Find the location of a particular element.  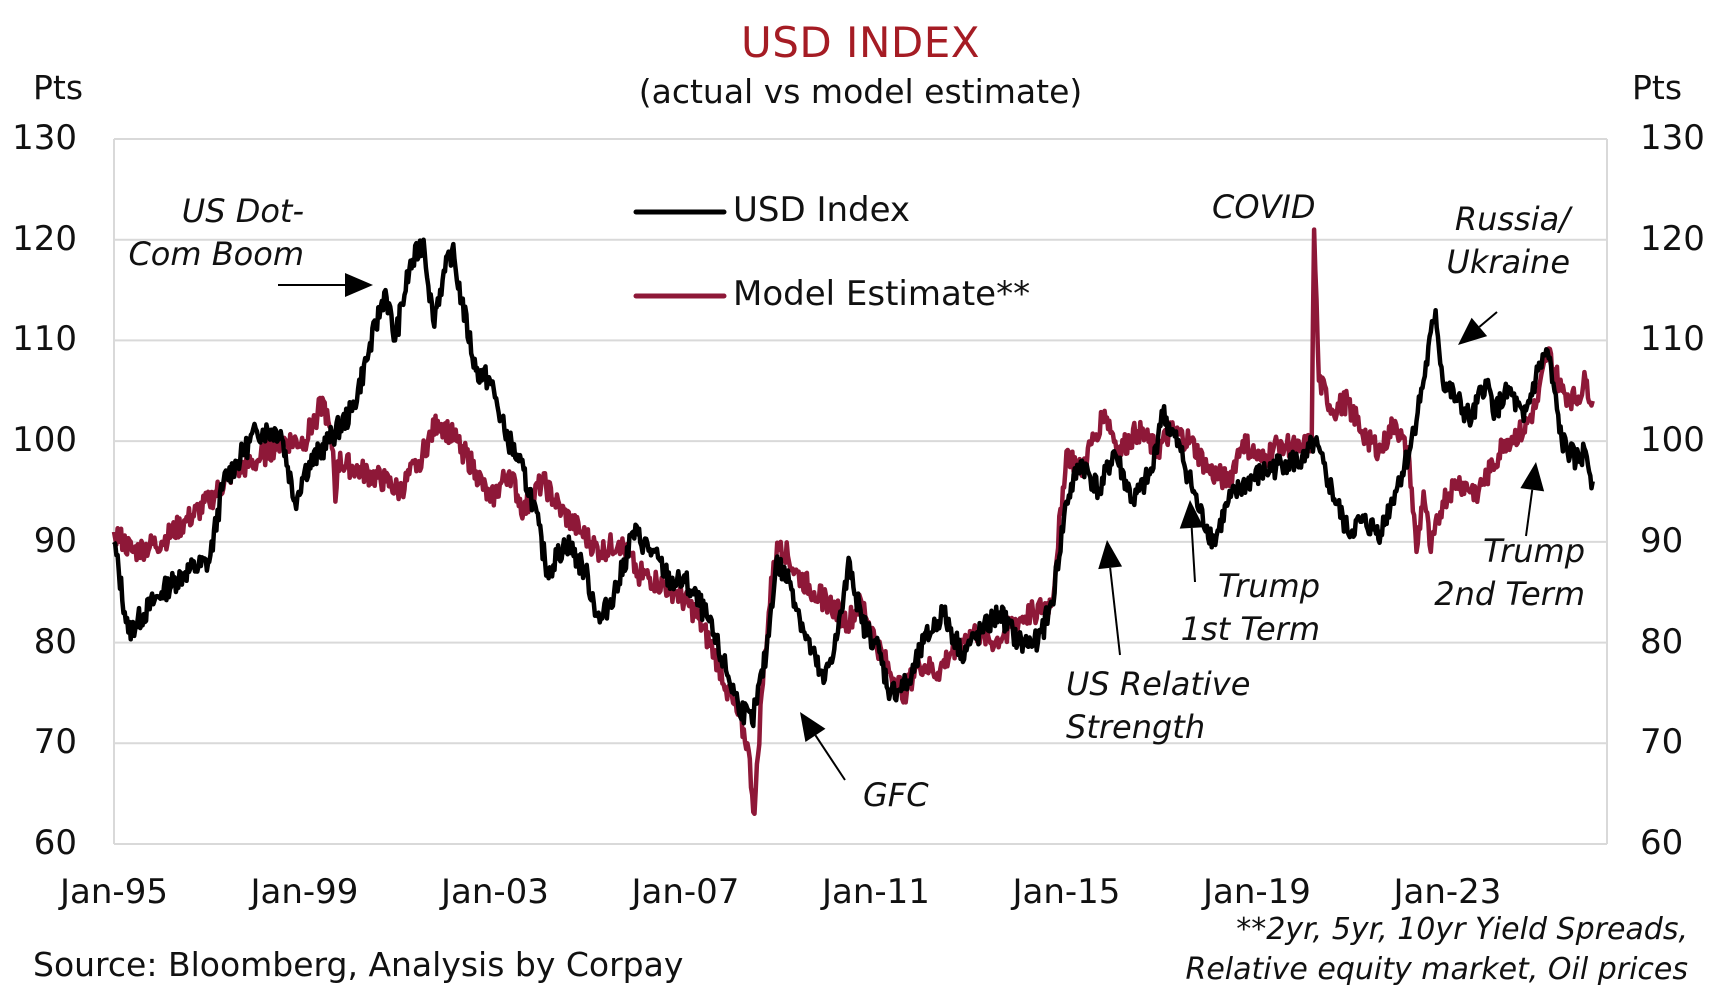

annotation-us-relative-strength: US Relative Strength is located at coordinates (1176, 706).